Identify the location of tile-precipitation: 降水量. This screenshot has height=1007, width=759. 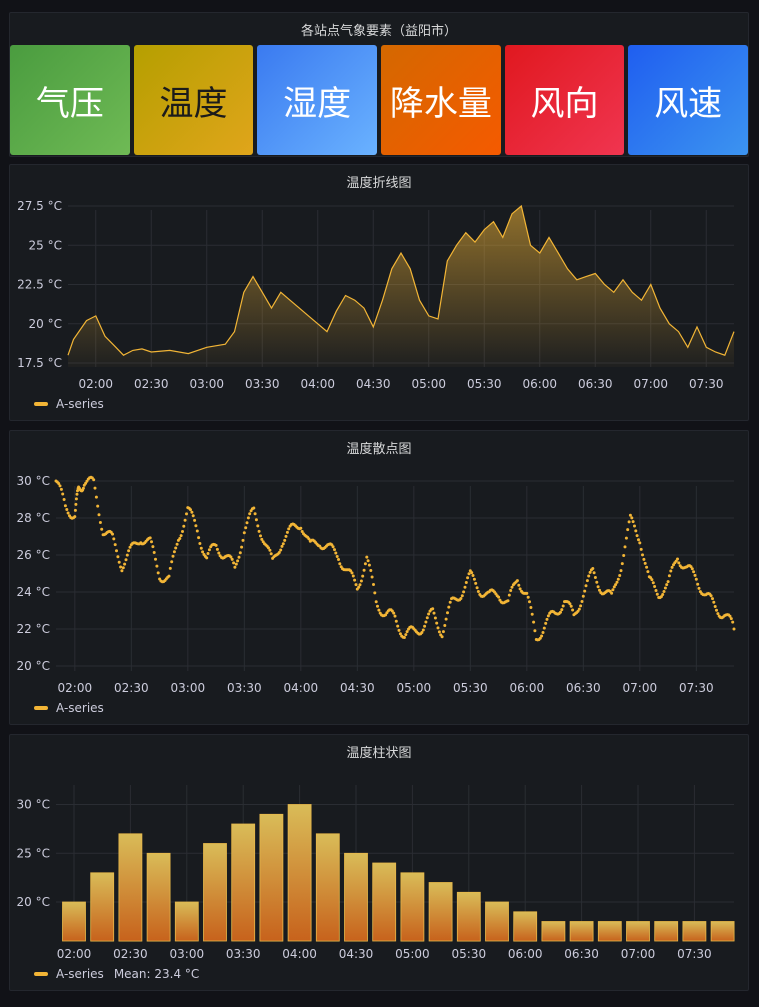
(441, 100).